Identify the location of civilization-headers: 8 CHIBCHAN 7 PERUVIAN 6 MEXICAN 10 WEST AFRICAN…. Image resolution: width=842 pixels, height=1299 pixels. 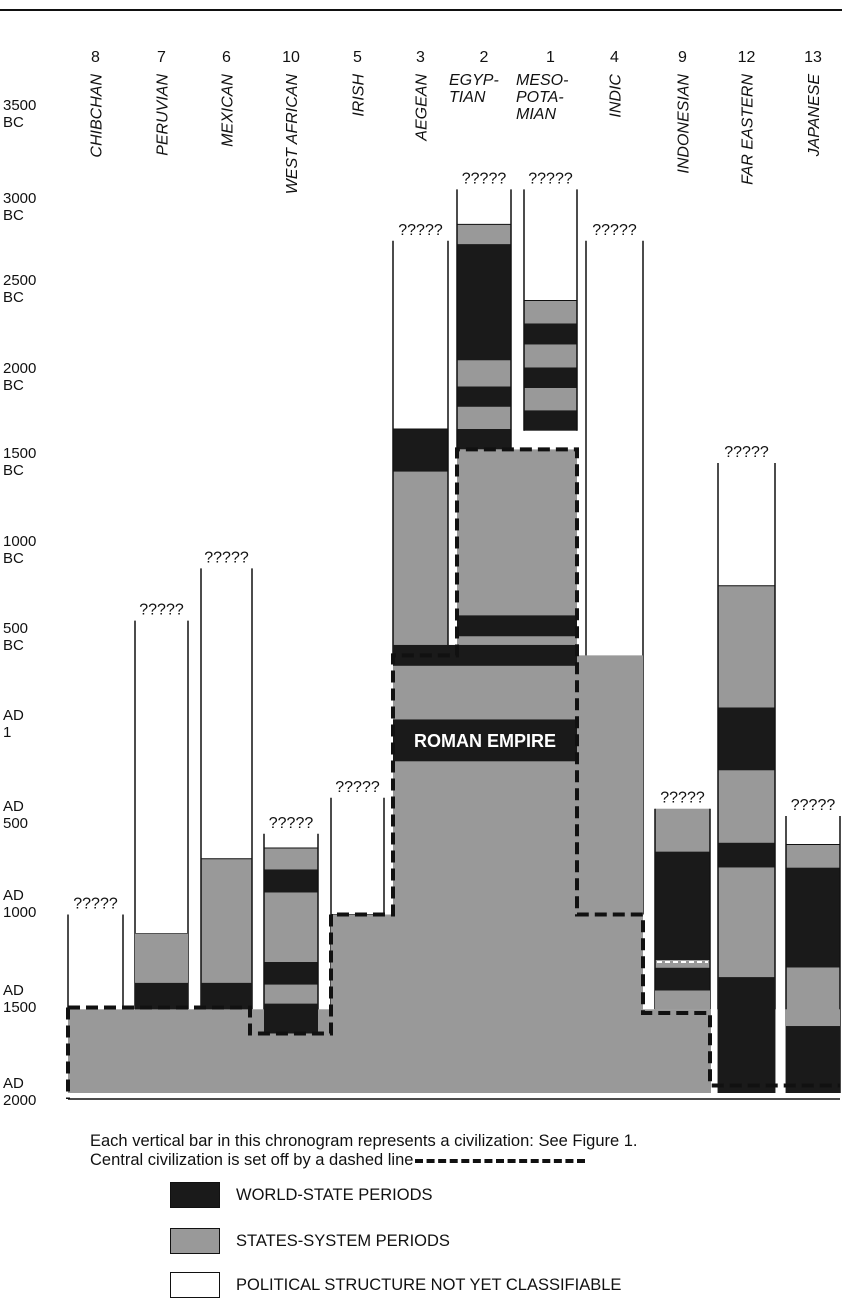
(456, 121).